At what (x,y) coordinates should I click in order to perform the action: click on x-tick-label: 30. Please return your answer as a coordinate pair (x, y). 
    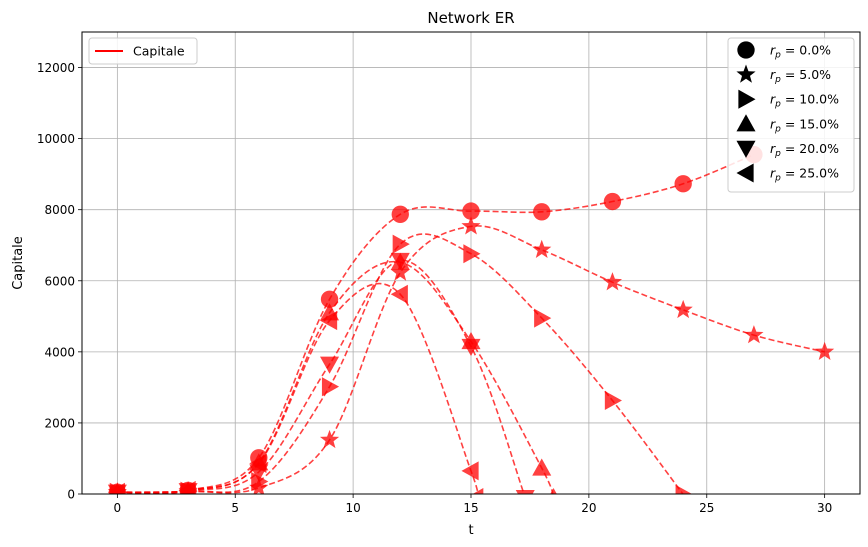
    Looking at the image, I should click on (824, 508).